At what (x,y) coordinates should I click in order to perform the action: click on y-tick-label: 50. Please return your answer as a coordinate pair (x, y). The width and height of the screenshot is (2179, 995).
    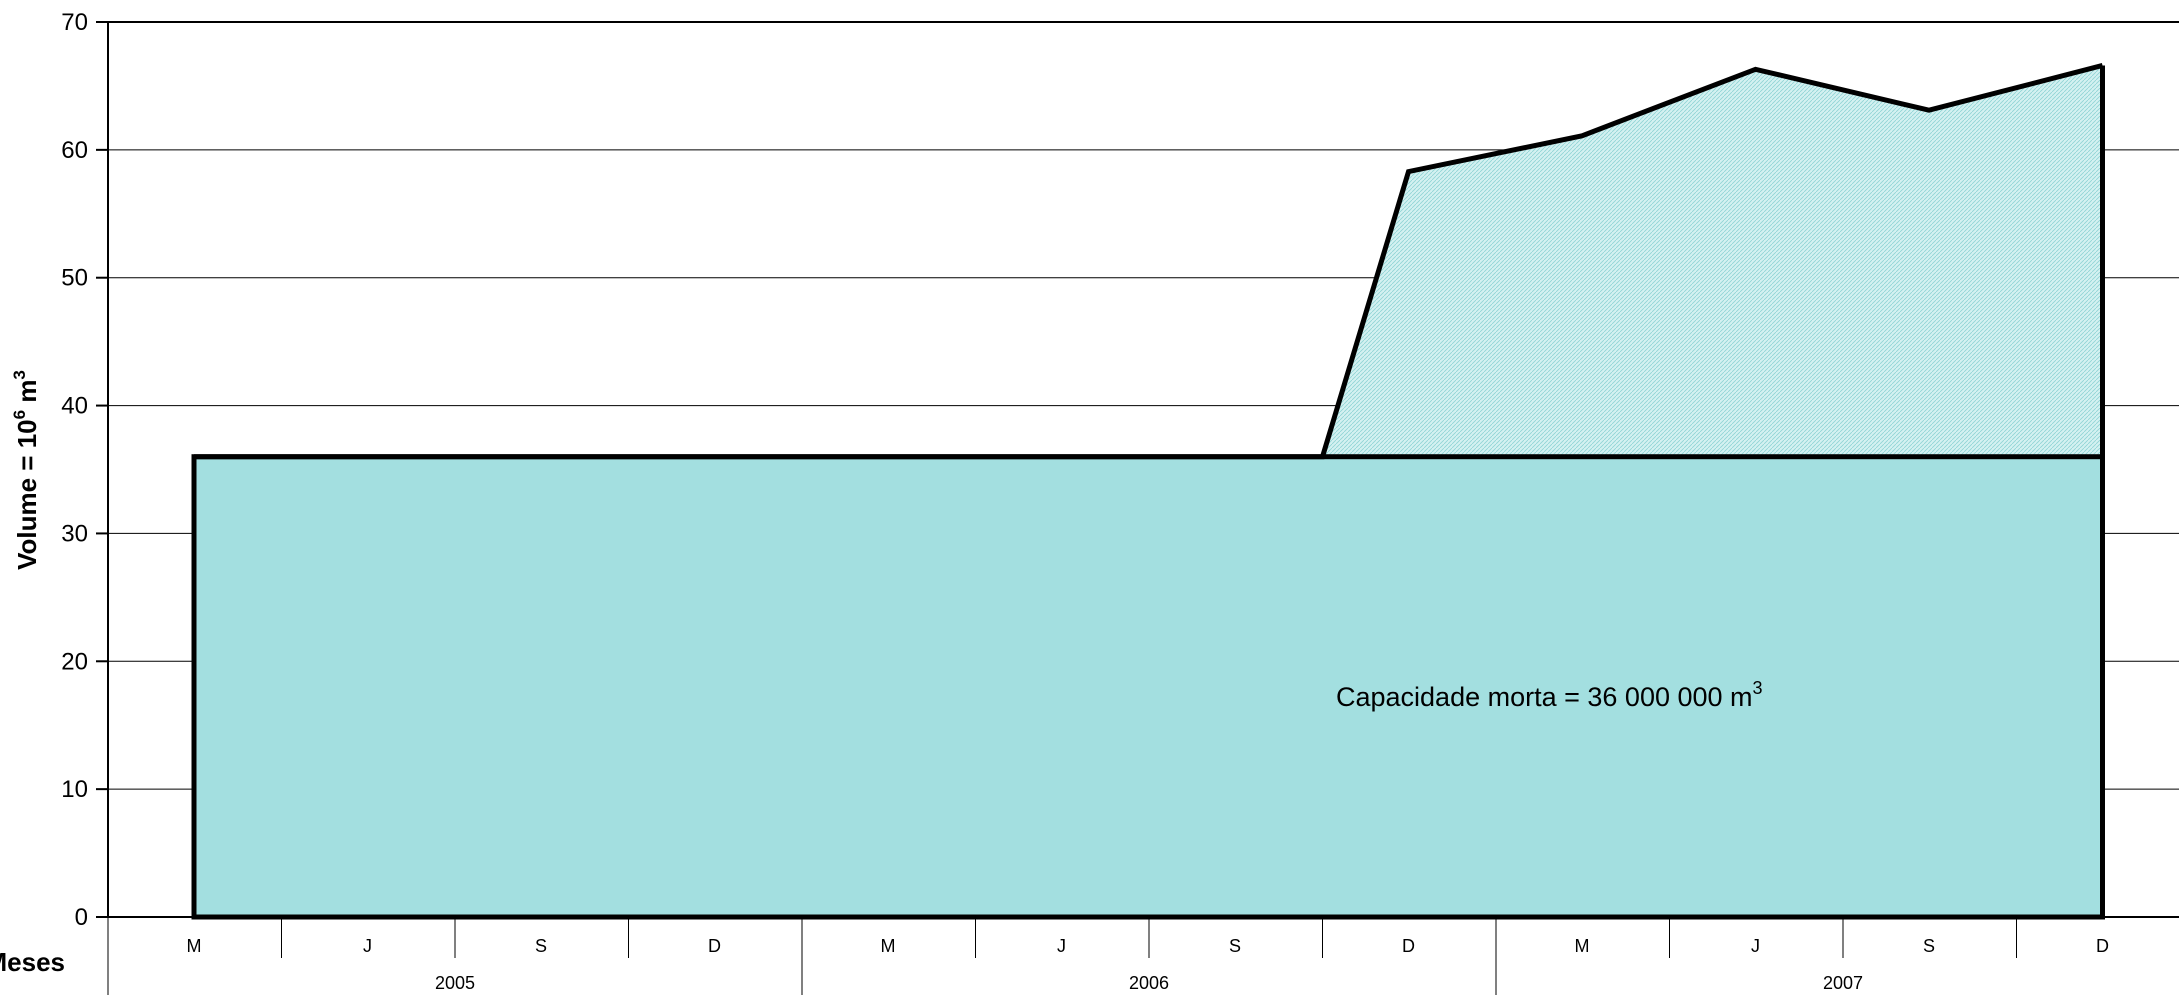
    Looking at the image, I should click on (74, 278).